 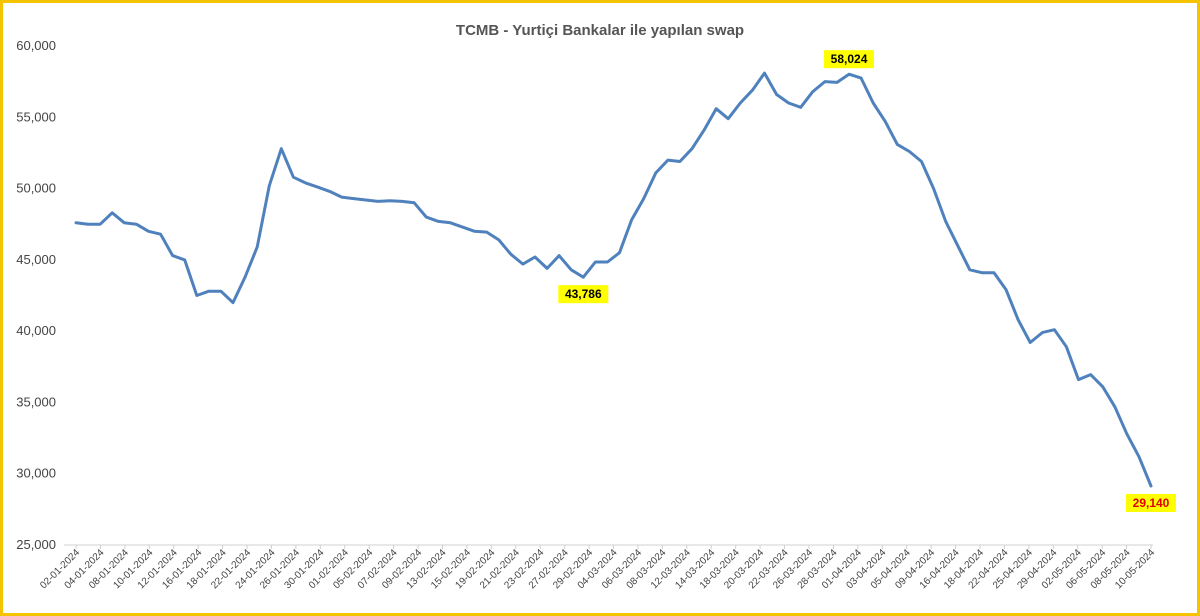 What do you see at coordinates (36, 330) in the screenshot?
I see `y-tick-label: 40,000` at bounding box center [36, 330].